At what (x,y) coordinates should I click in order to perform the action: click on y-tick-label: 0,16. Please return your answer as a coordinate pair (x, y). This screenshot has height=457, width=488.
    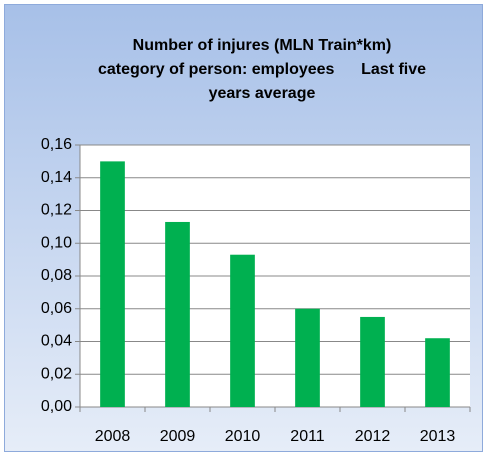
    Looking at the image, I should click on (56, 144).